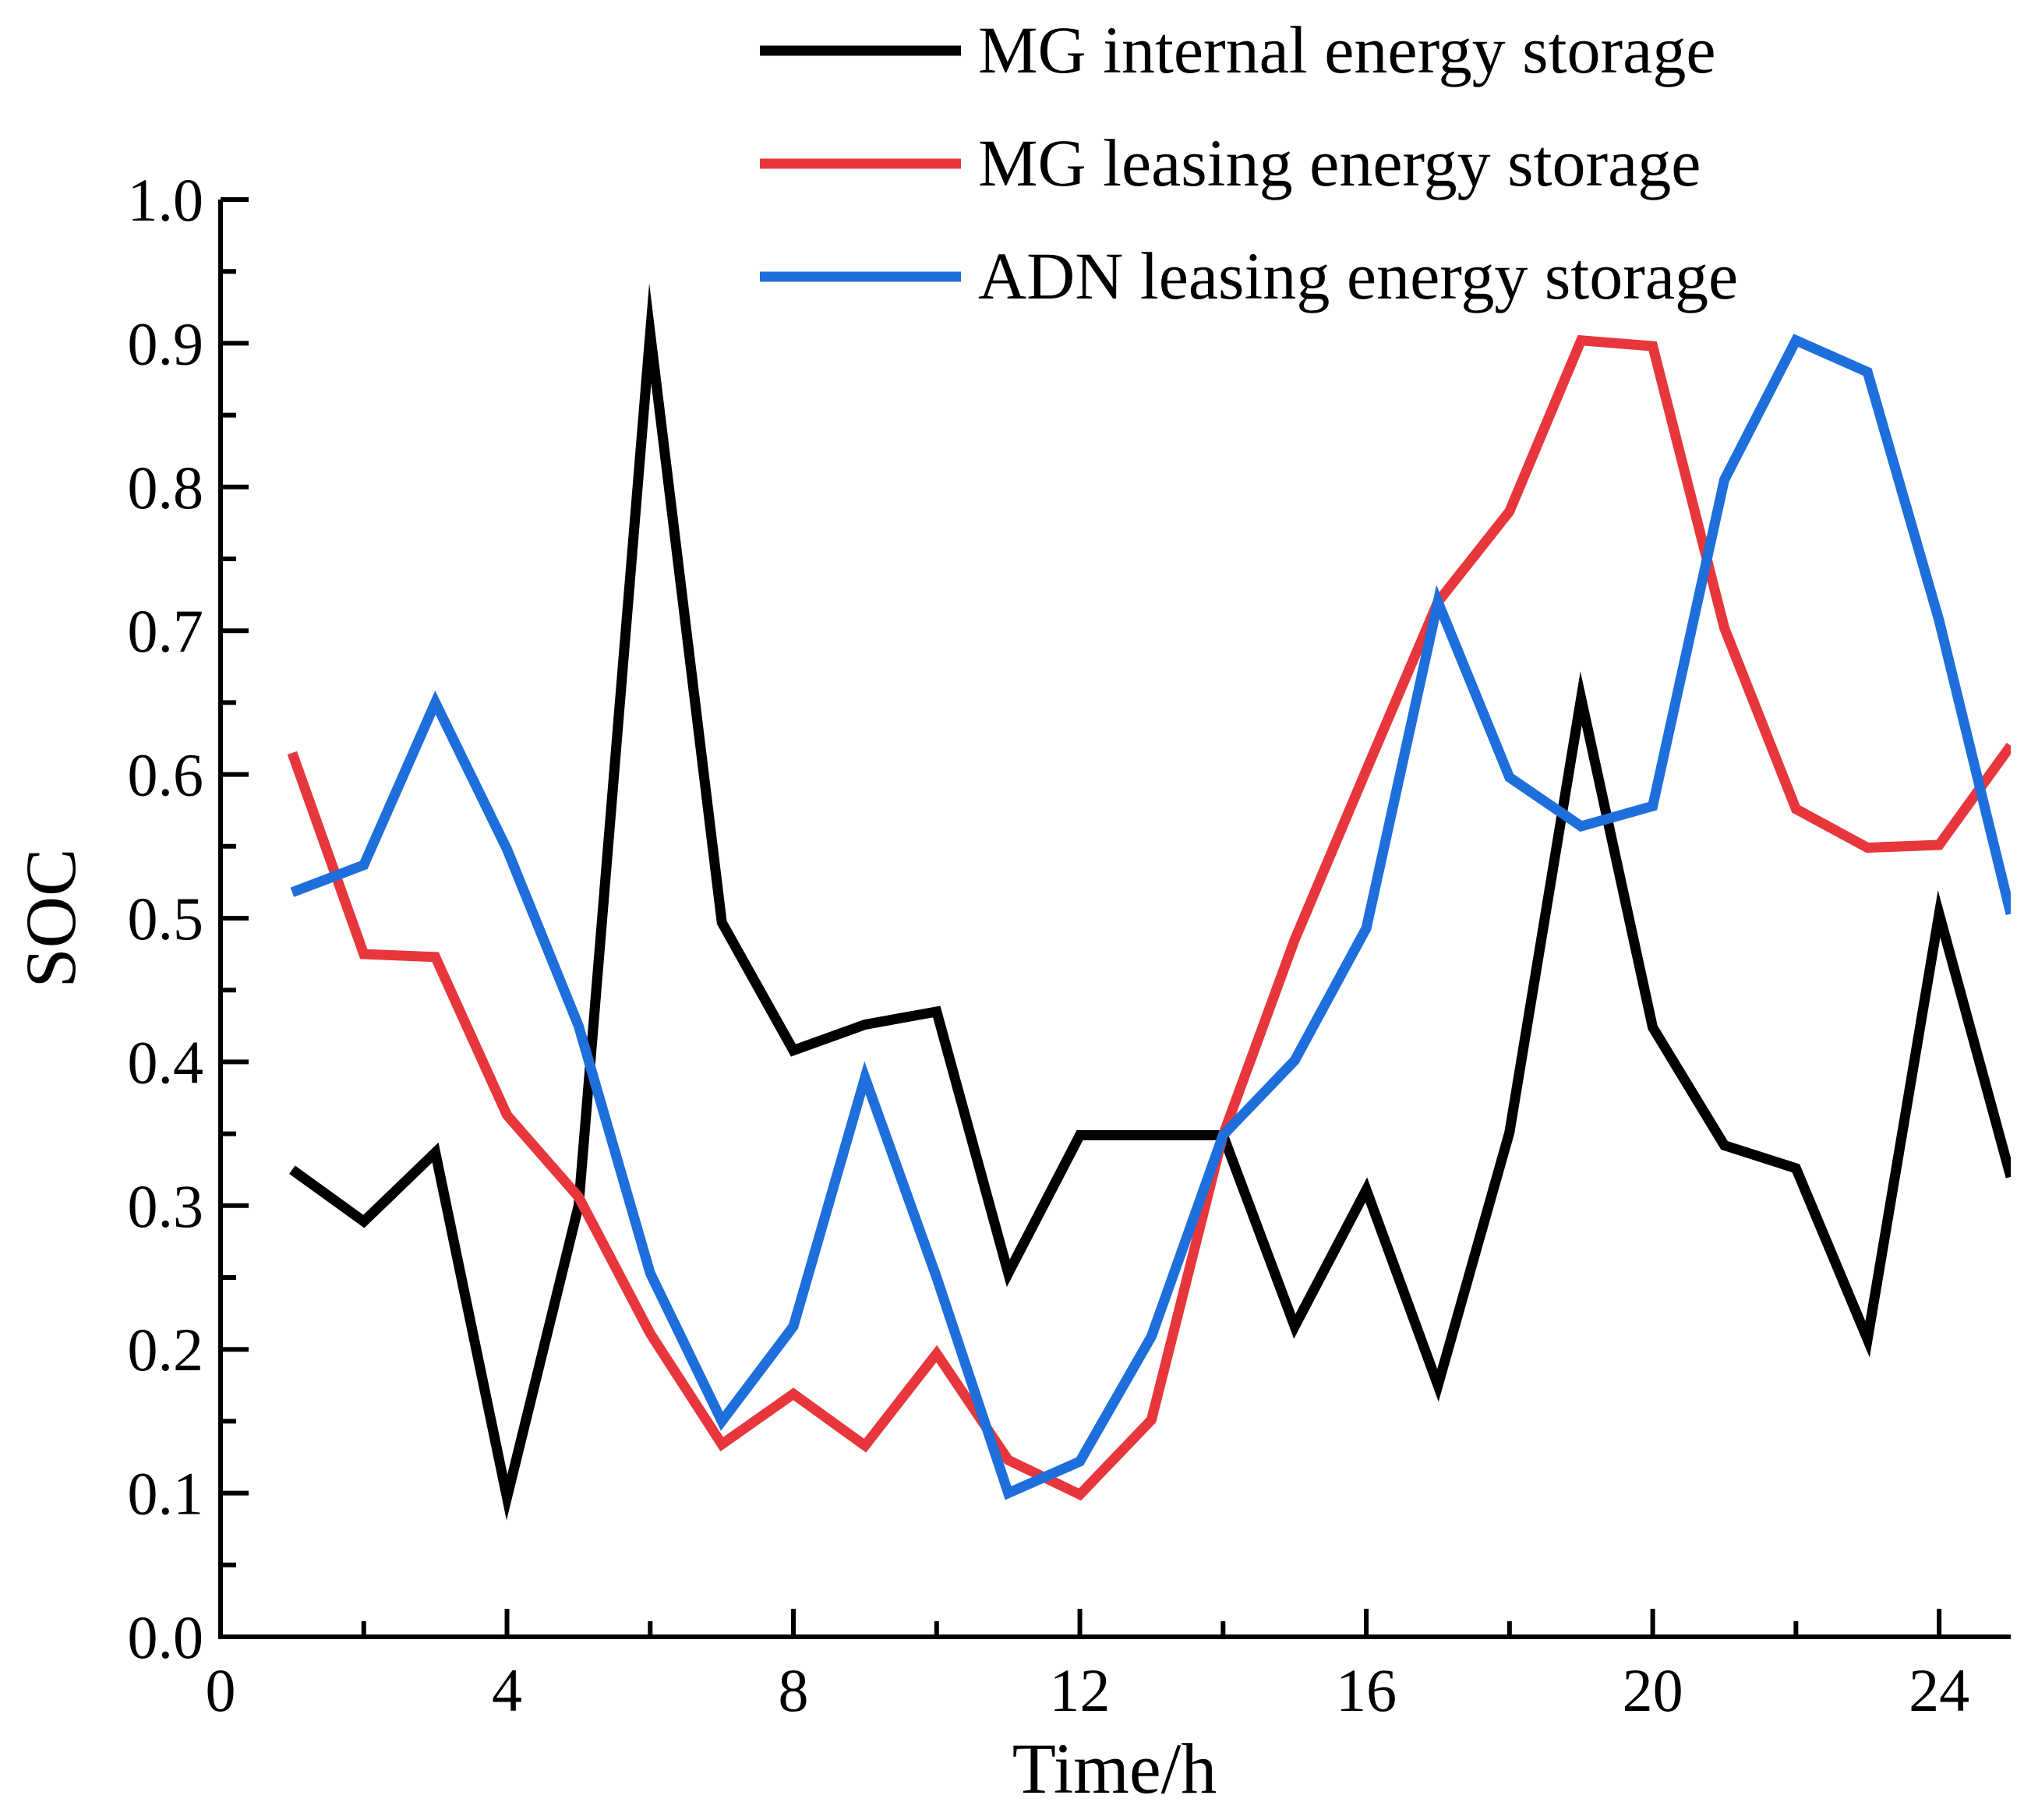 The width and height of the screenshot is (2024, 1820). What do you see at coordinates (221, 1690) in the screenshot?
I see `x-tick-label: 0` at bounding box center [221, 1690].